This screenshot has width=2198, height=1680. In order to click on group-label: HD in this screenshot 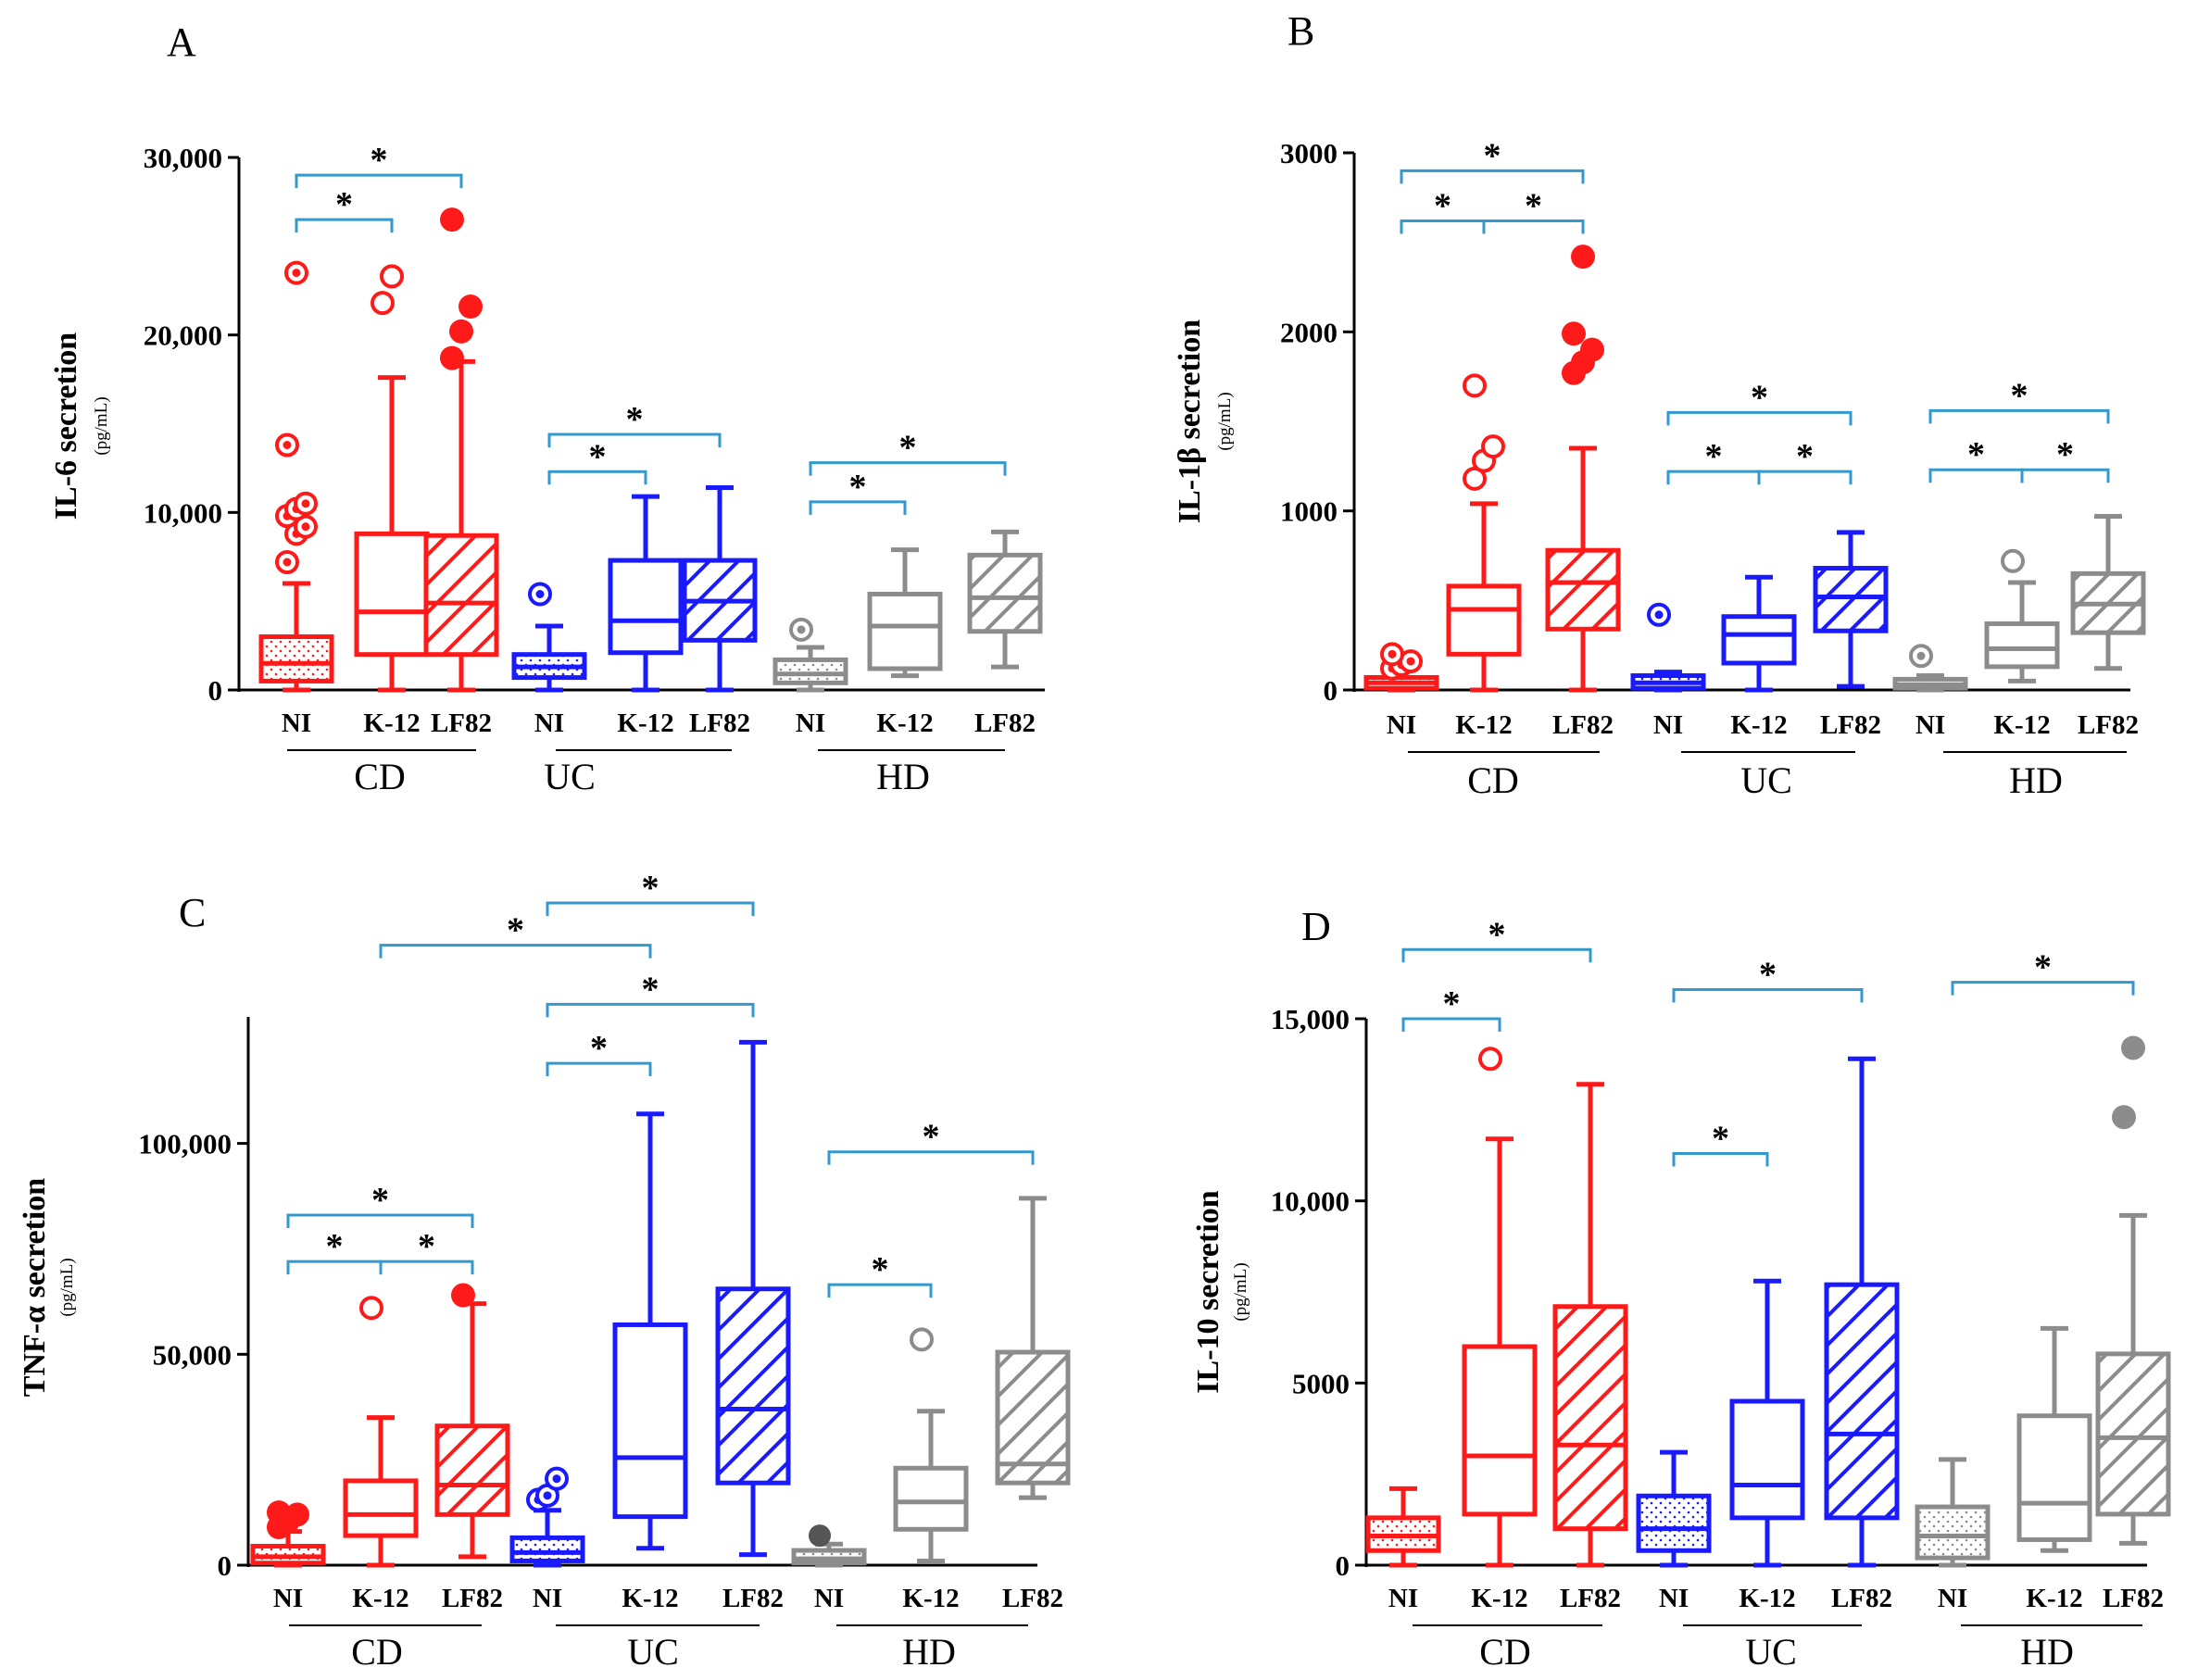, I will do `click(929, 1652)`.